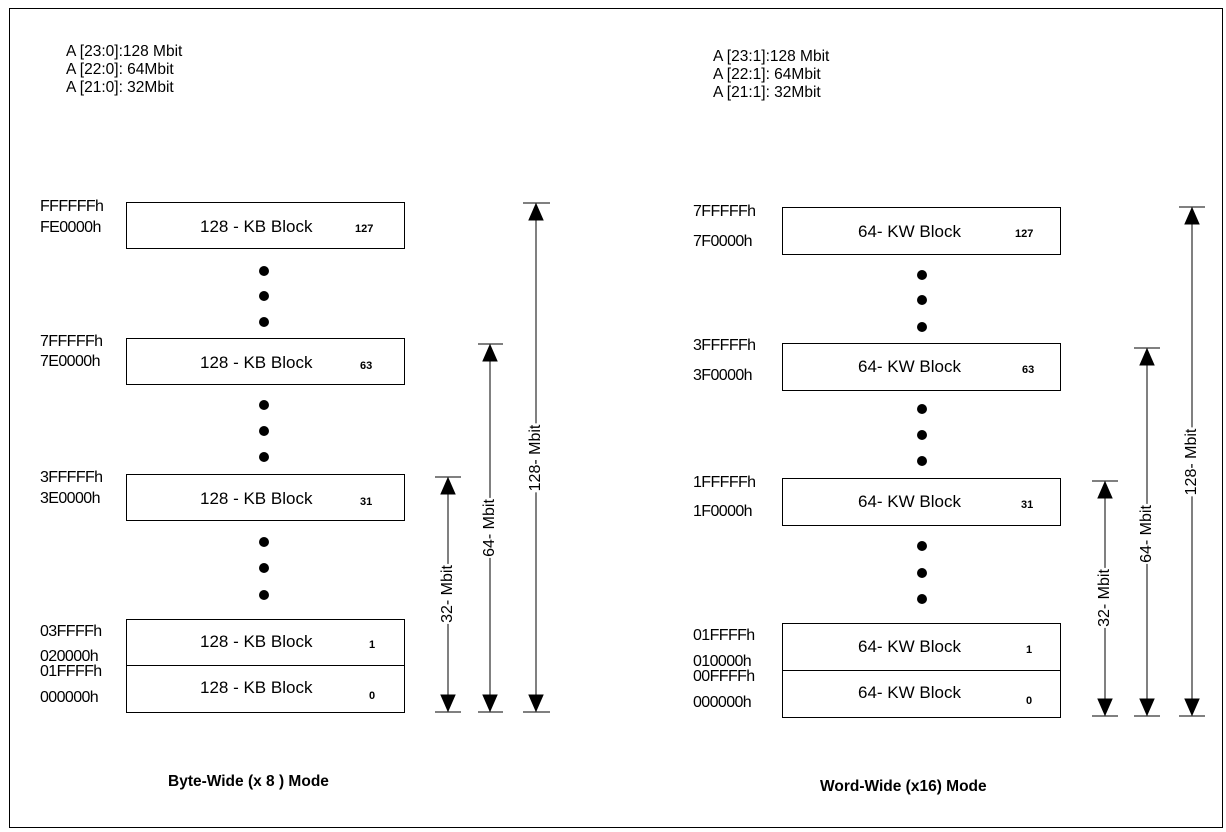  What do you see at coordinates (248, 781) in the screenshot?
I see `left-mode-title: Byte-Wide (x 8 ) Mode` at bounding box center [248, 781].